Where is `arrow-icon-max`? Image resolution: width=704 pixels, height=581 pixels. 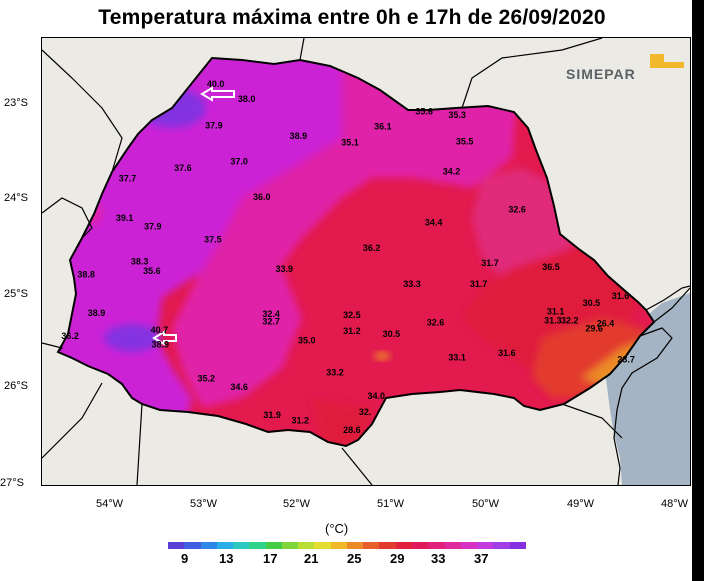 arrow-icon-max is located at coordinates (217, 94).